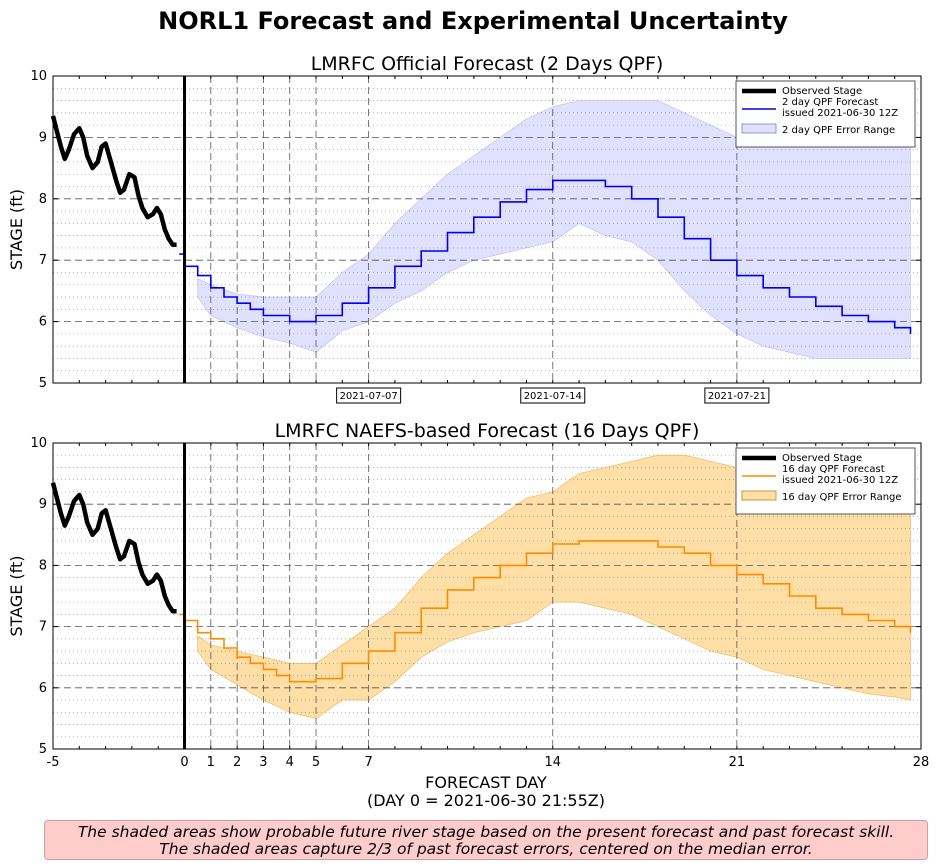 The height and width of the screenshot is (867, 938). I want to click on date-marker-label: 2021-07-07, so click(369, 396).